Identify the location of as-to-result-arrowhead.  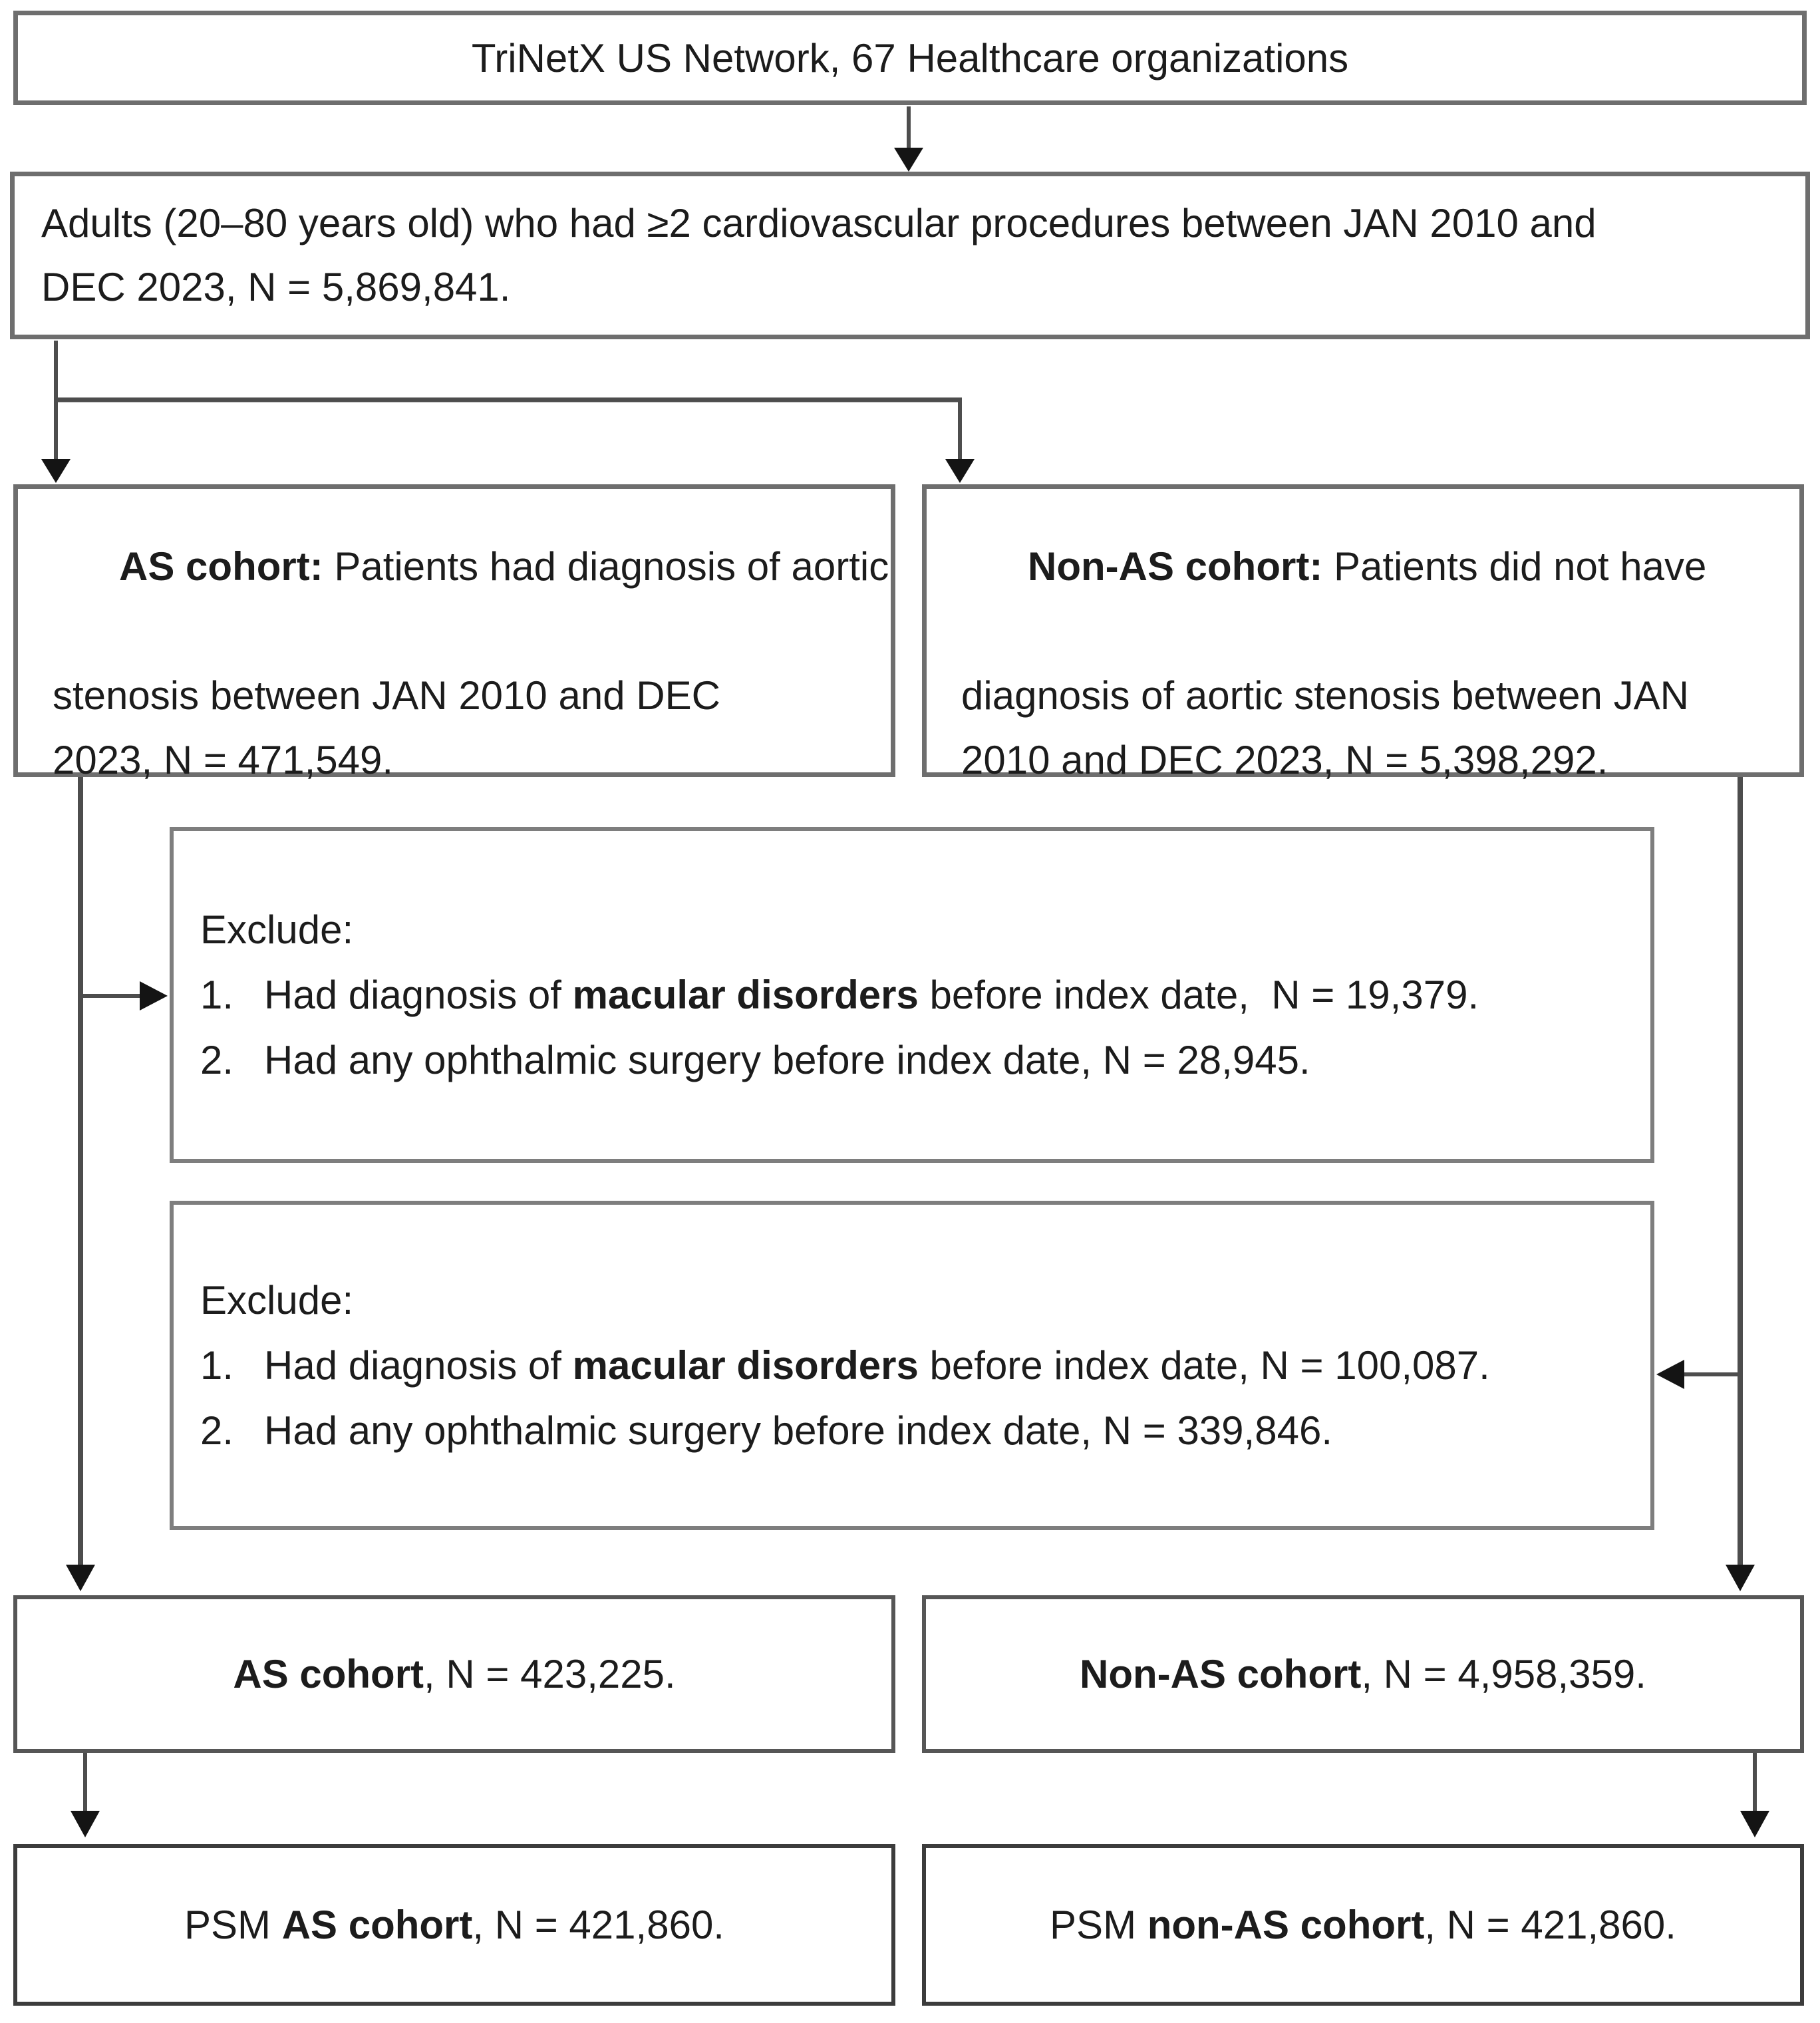
(80, 1578).